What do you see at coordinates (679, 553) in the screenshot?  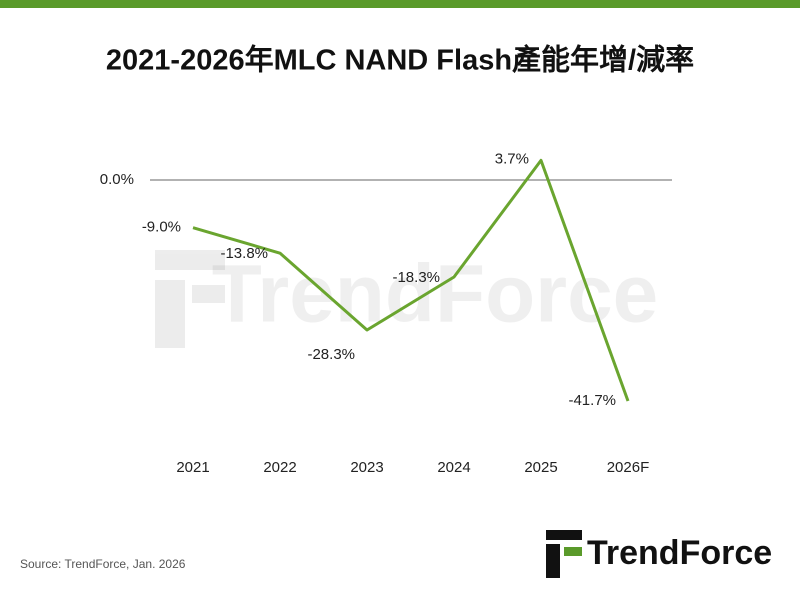 I see `brand: TrendForce` at bounding box center [679, 553].